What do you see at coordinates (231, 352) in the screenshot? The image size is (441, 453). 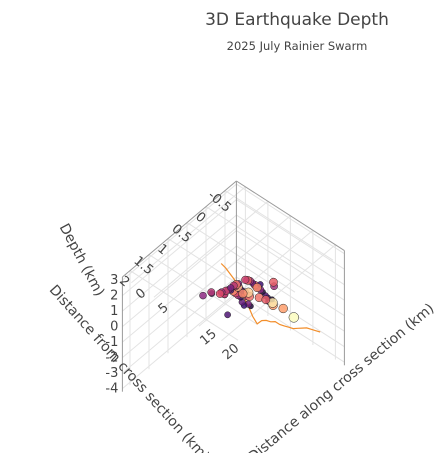 I see `x-tick-label: 20` at bounding box center [231, 352].